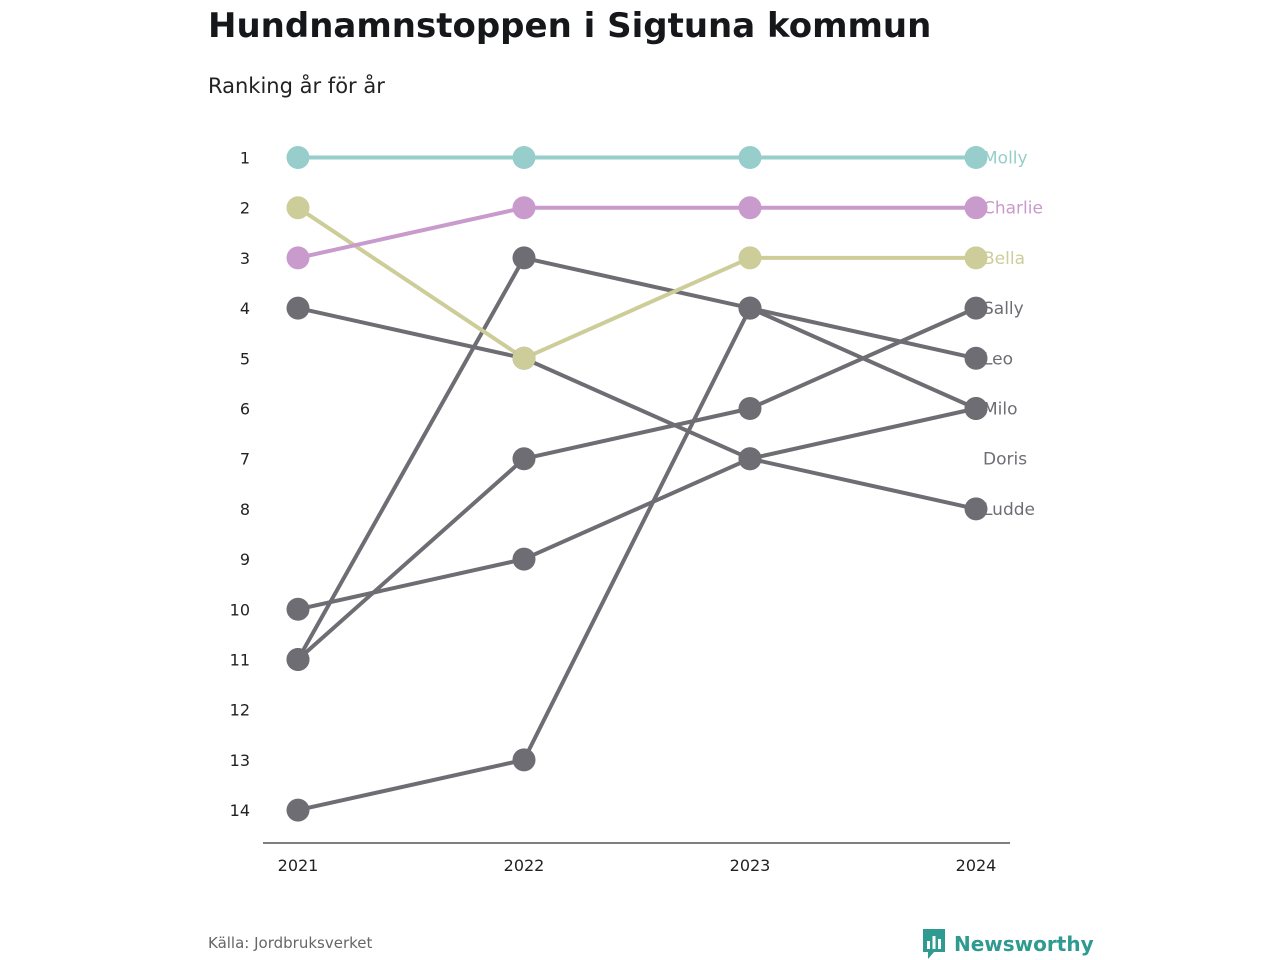  What do you see at coordinates (750, 208) in the screenshot?
I see `point-charlie-2023` at bounding box center [750, 208].